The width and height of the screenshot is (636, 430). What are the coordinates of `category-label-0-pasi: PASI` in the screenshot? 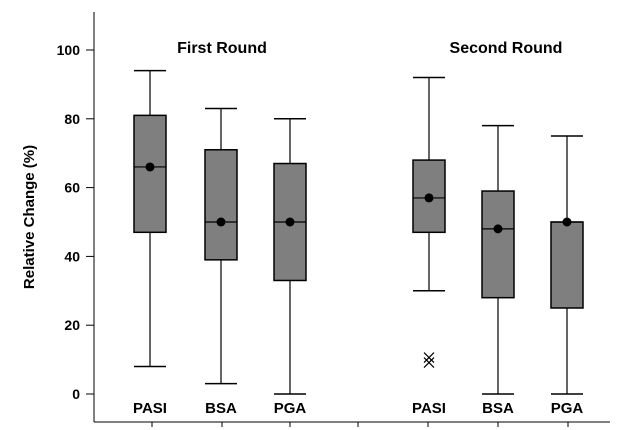 It's located at (150, 408).